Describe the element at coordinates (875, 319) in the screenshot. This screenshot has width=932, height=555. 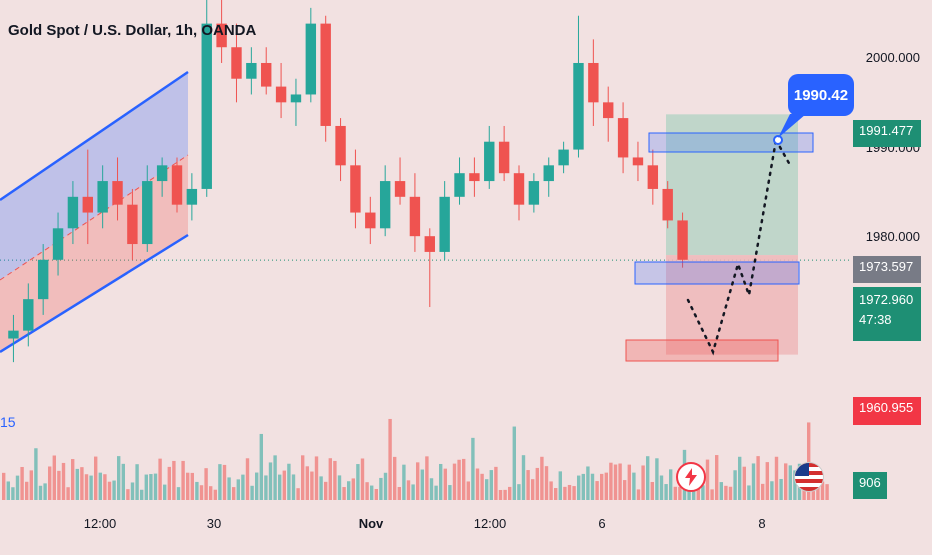
I see `bar-countdown: 47:38` at that location.